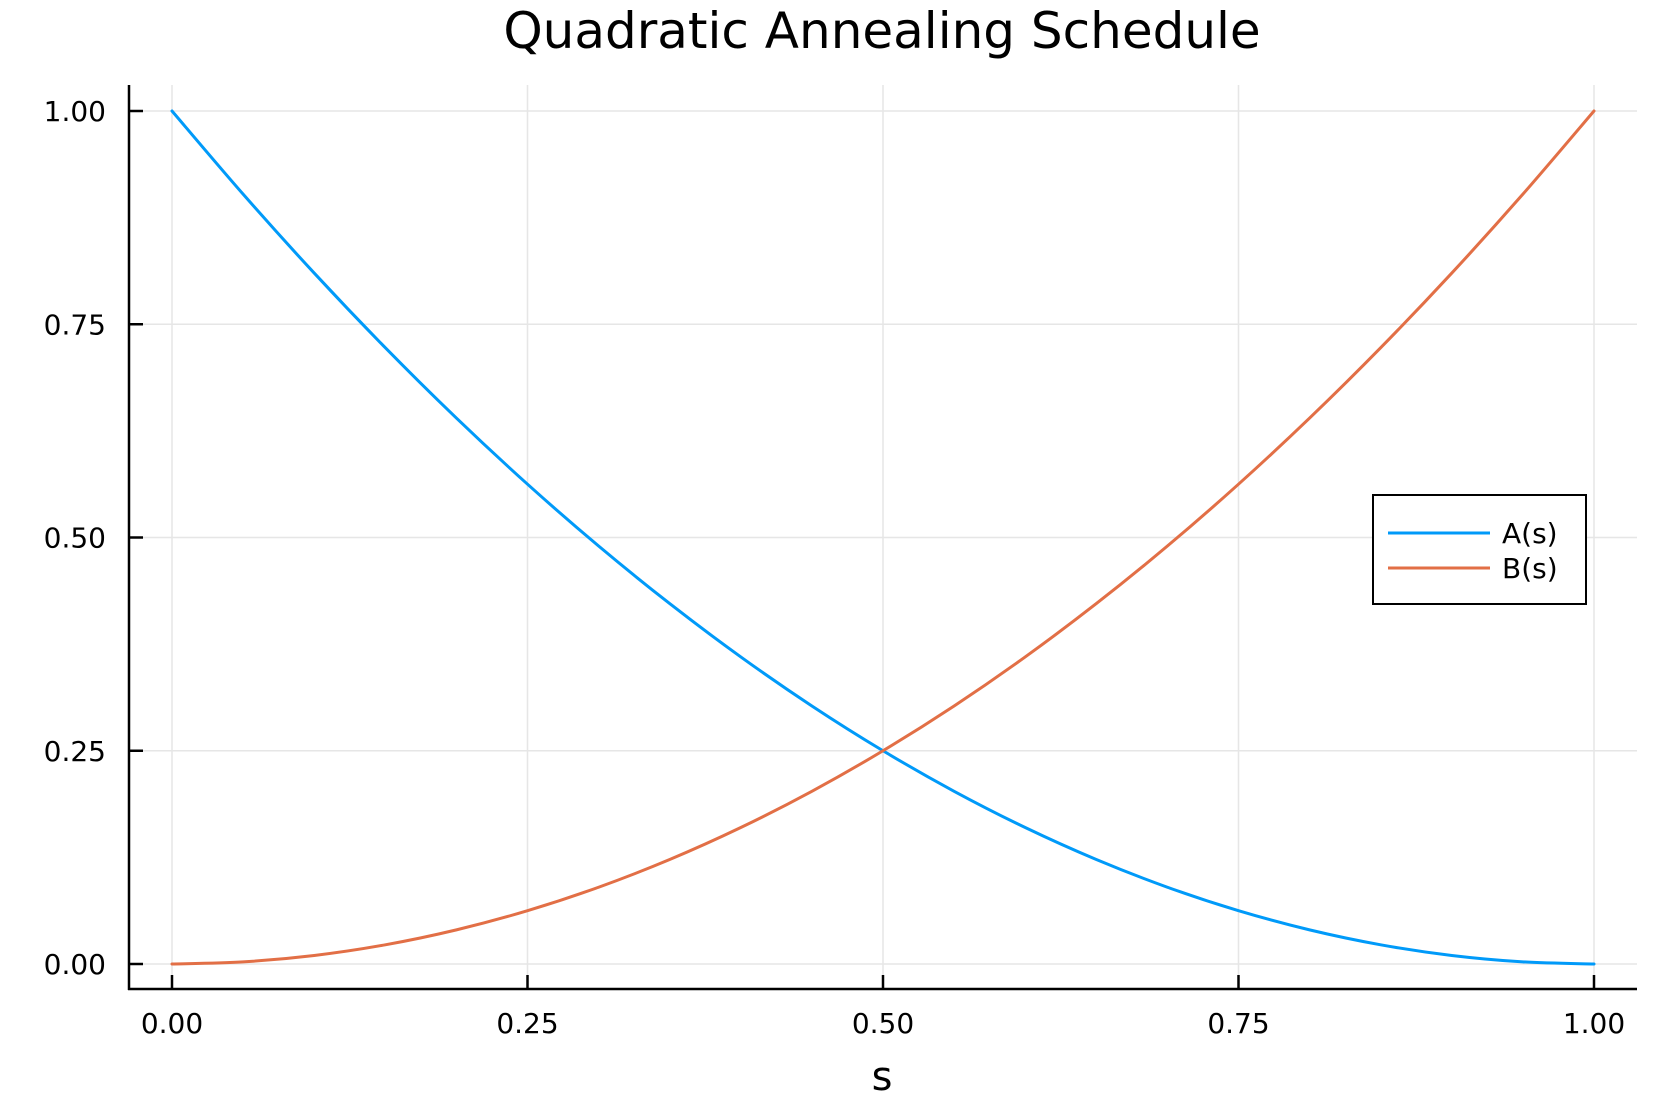 This screenshot has height=1107, width=1661. What do you see at coordinates (1238, 1023) in the screenshot?
I see `x-tick-label-3: 0.75` at bounding box center [1238, 1023].